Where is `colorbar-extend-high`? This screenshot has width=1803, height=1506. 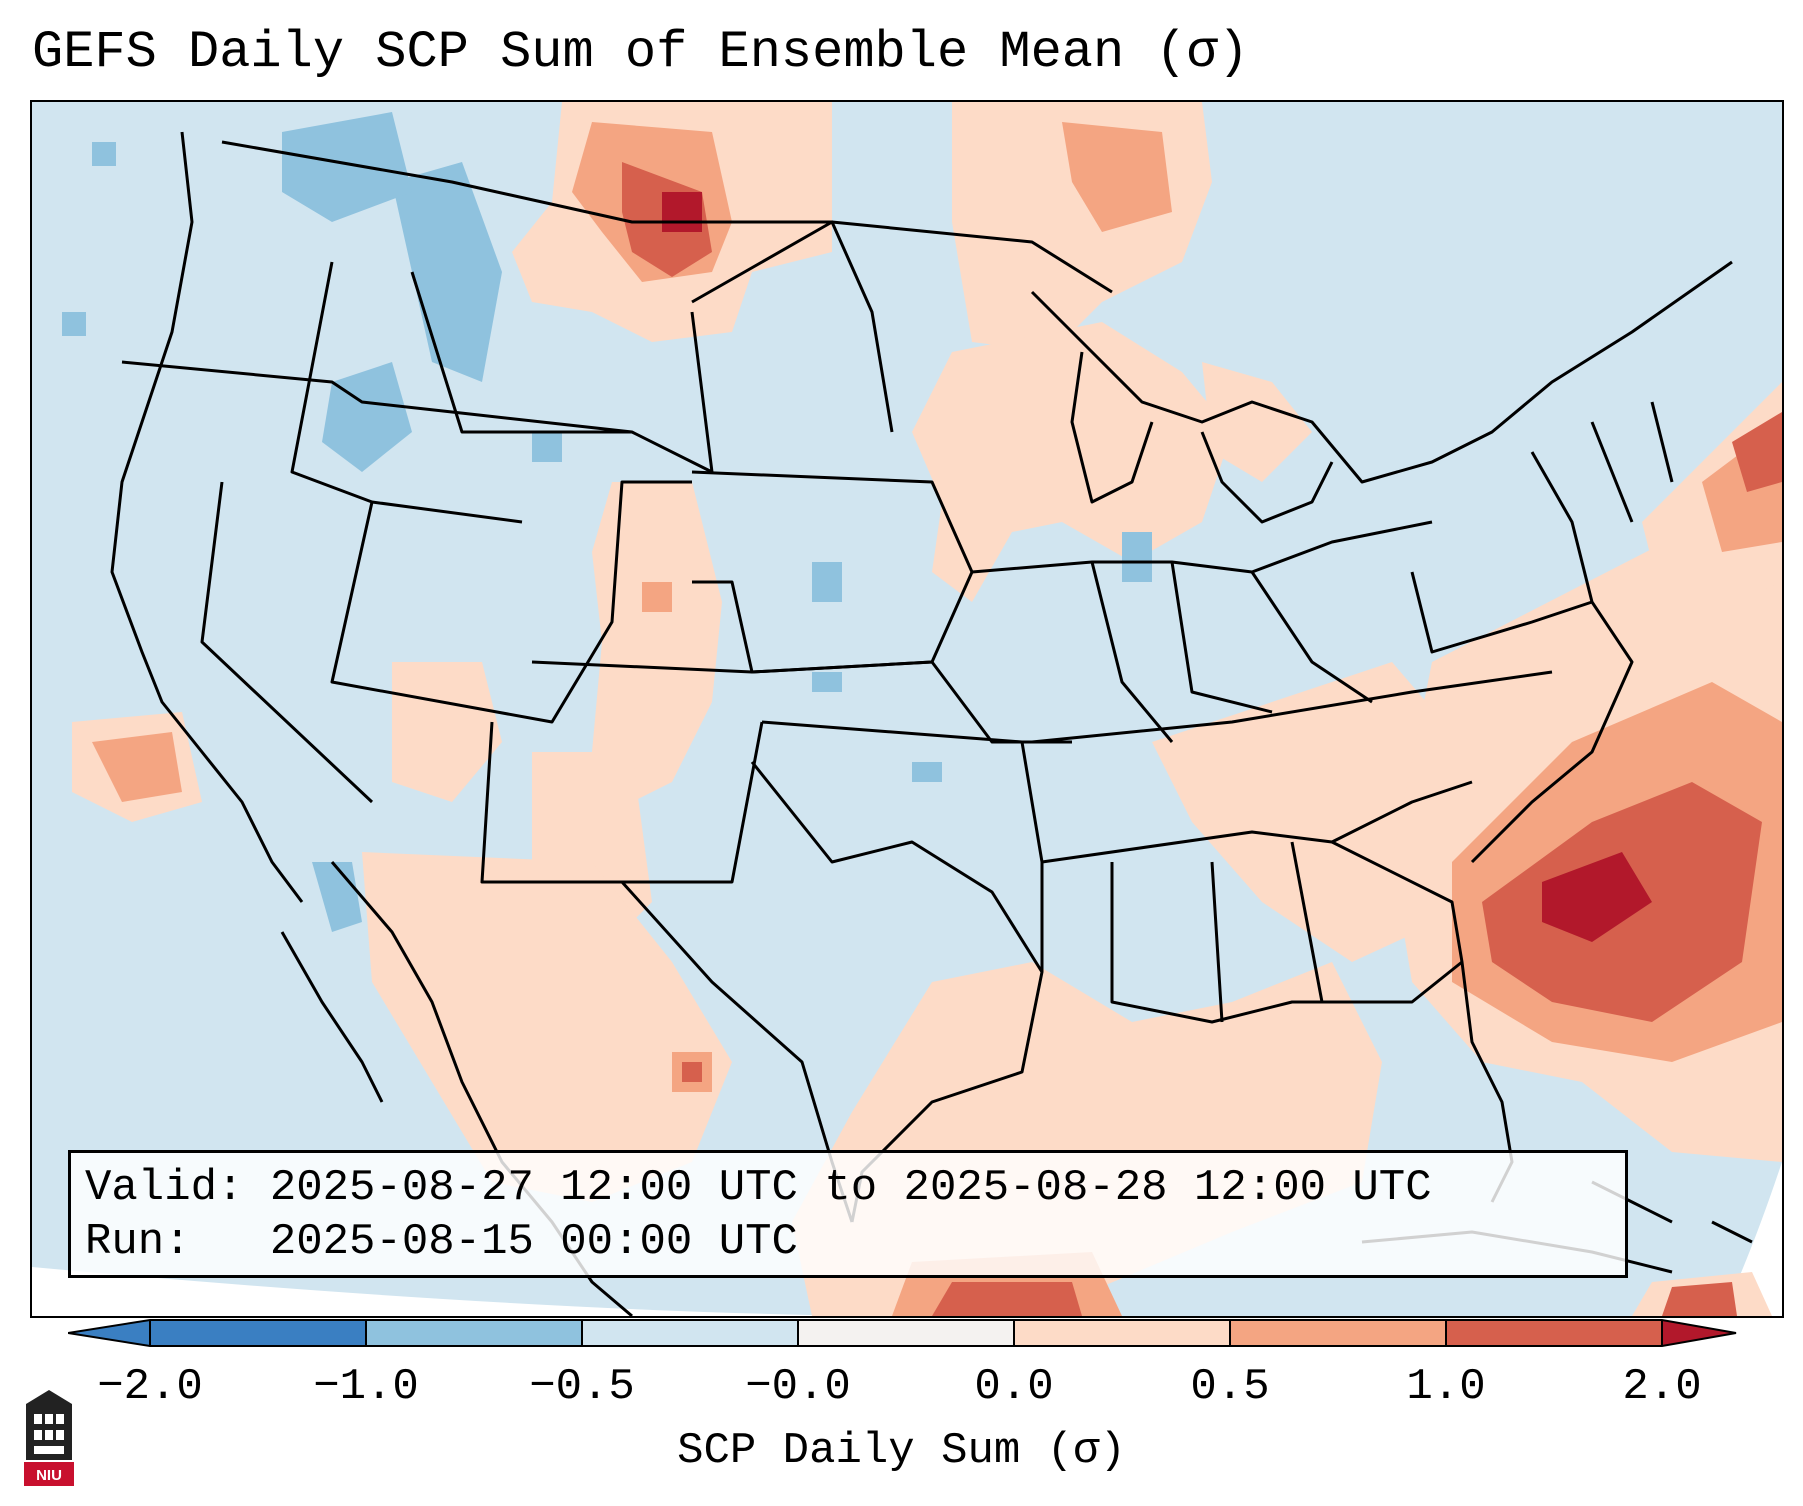 colorbar-extend-high is located at coordinates (1699, 1333).